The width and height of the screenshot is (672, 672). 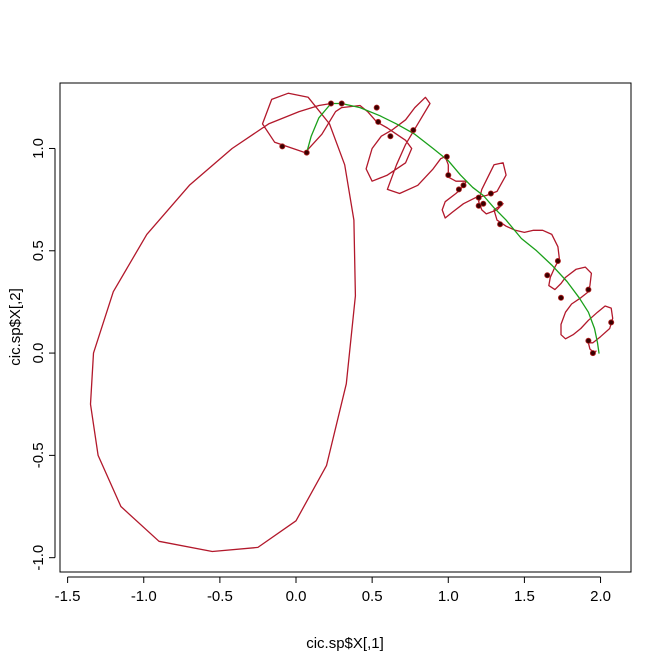 What do you see at coordinates (38, 250) in the screenshot?
I see `y-tick-label-4: 0.5` at bounding box center [38, 250].